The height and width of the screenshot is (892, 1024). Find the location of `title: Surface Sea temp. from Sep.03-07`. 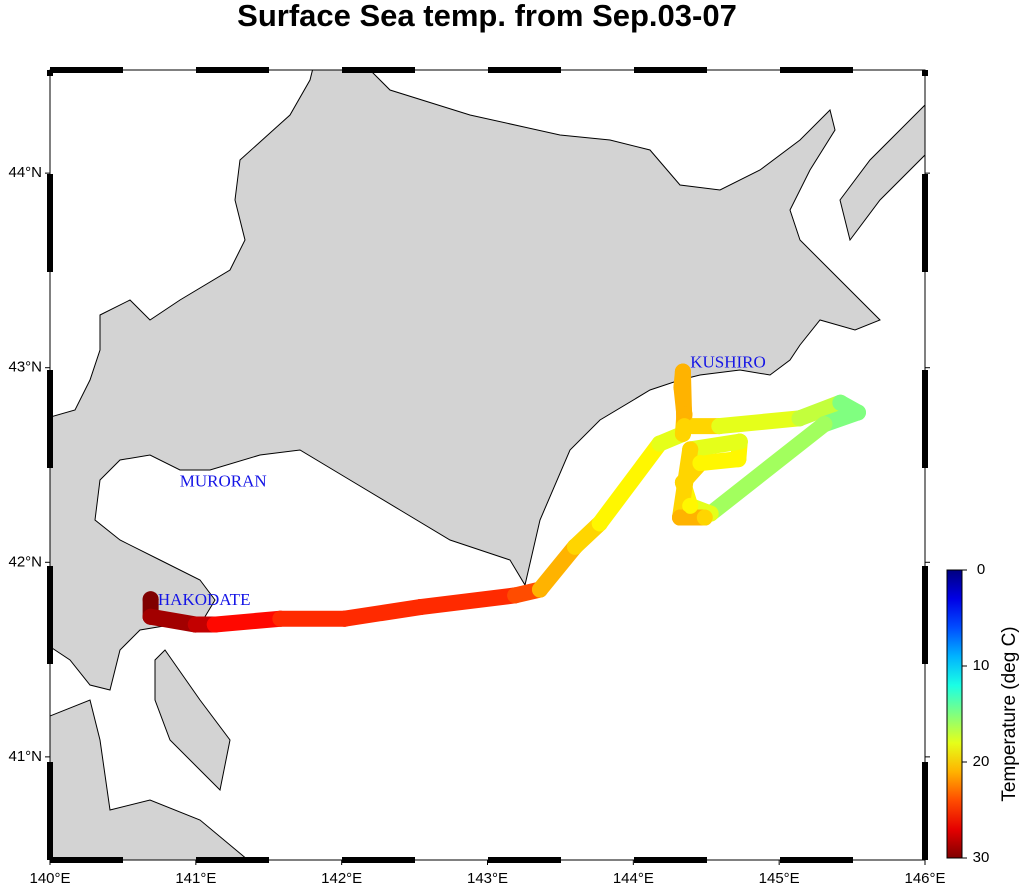

title: Surface Sea temp. from Sep.03-07 is located at coordinates (487, 16).